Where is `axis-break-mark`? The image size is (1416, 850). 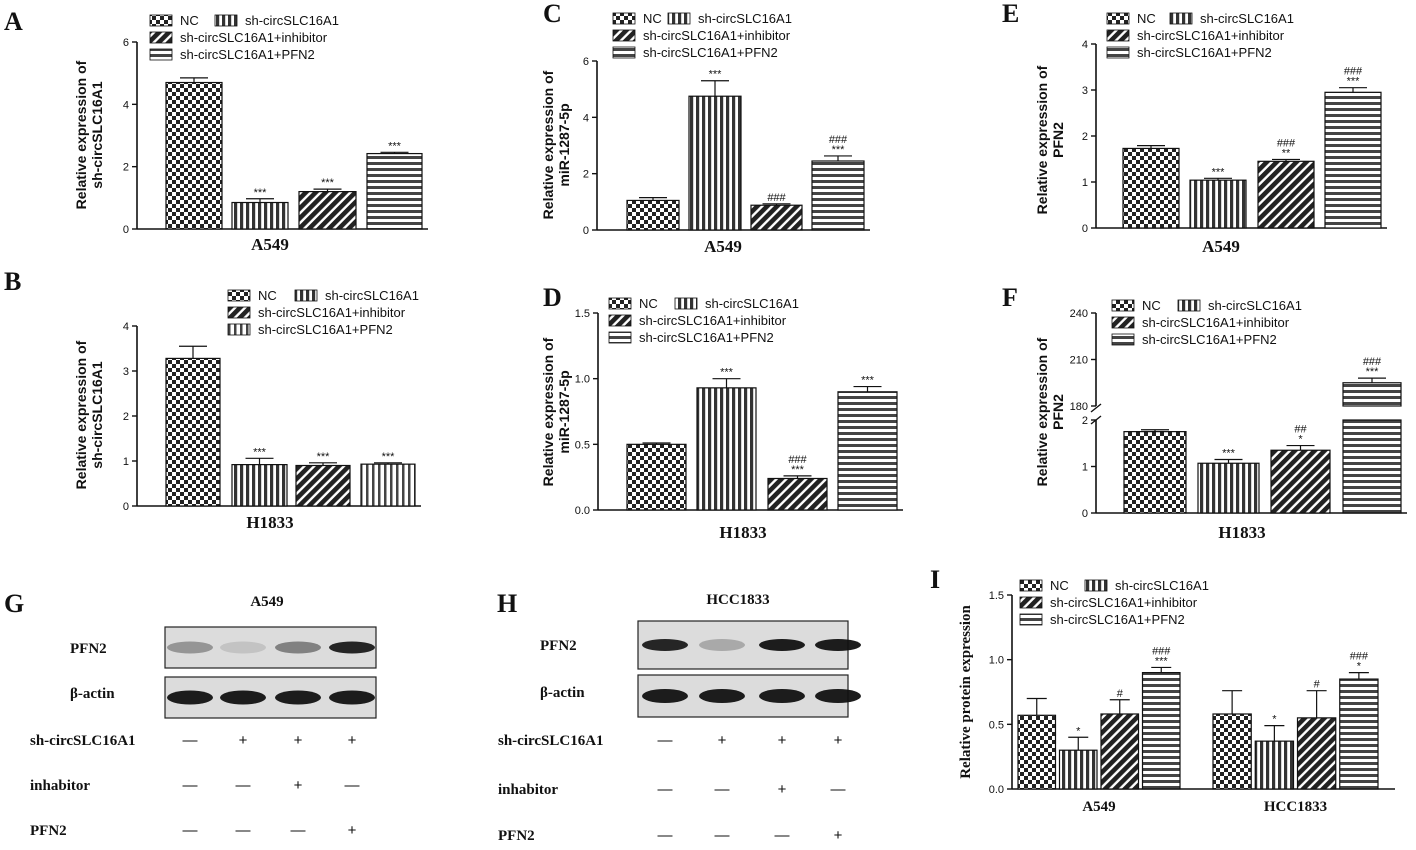 axis-break-mark is located at coordinates (1096, 408).